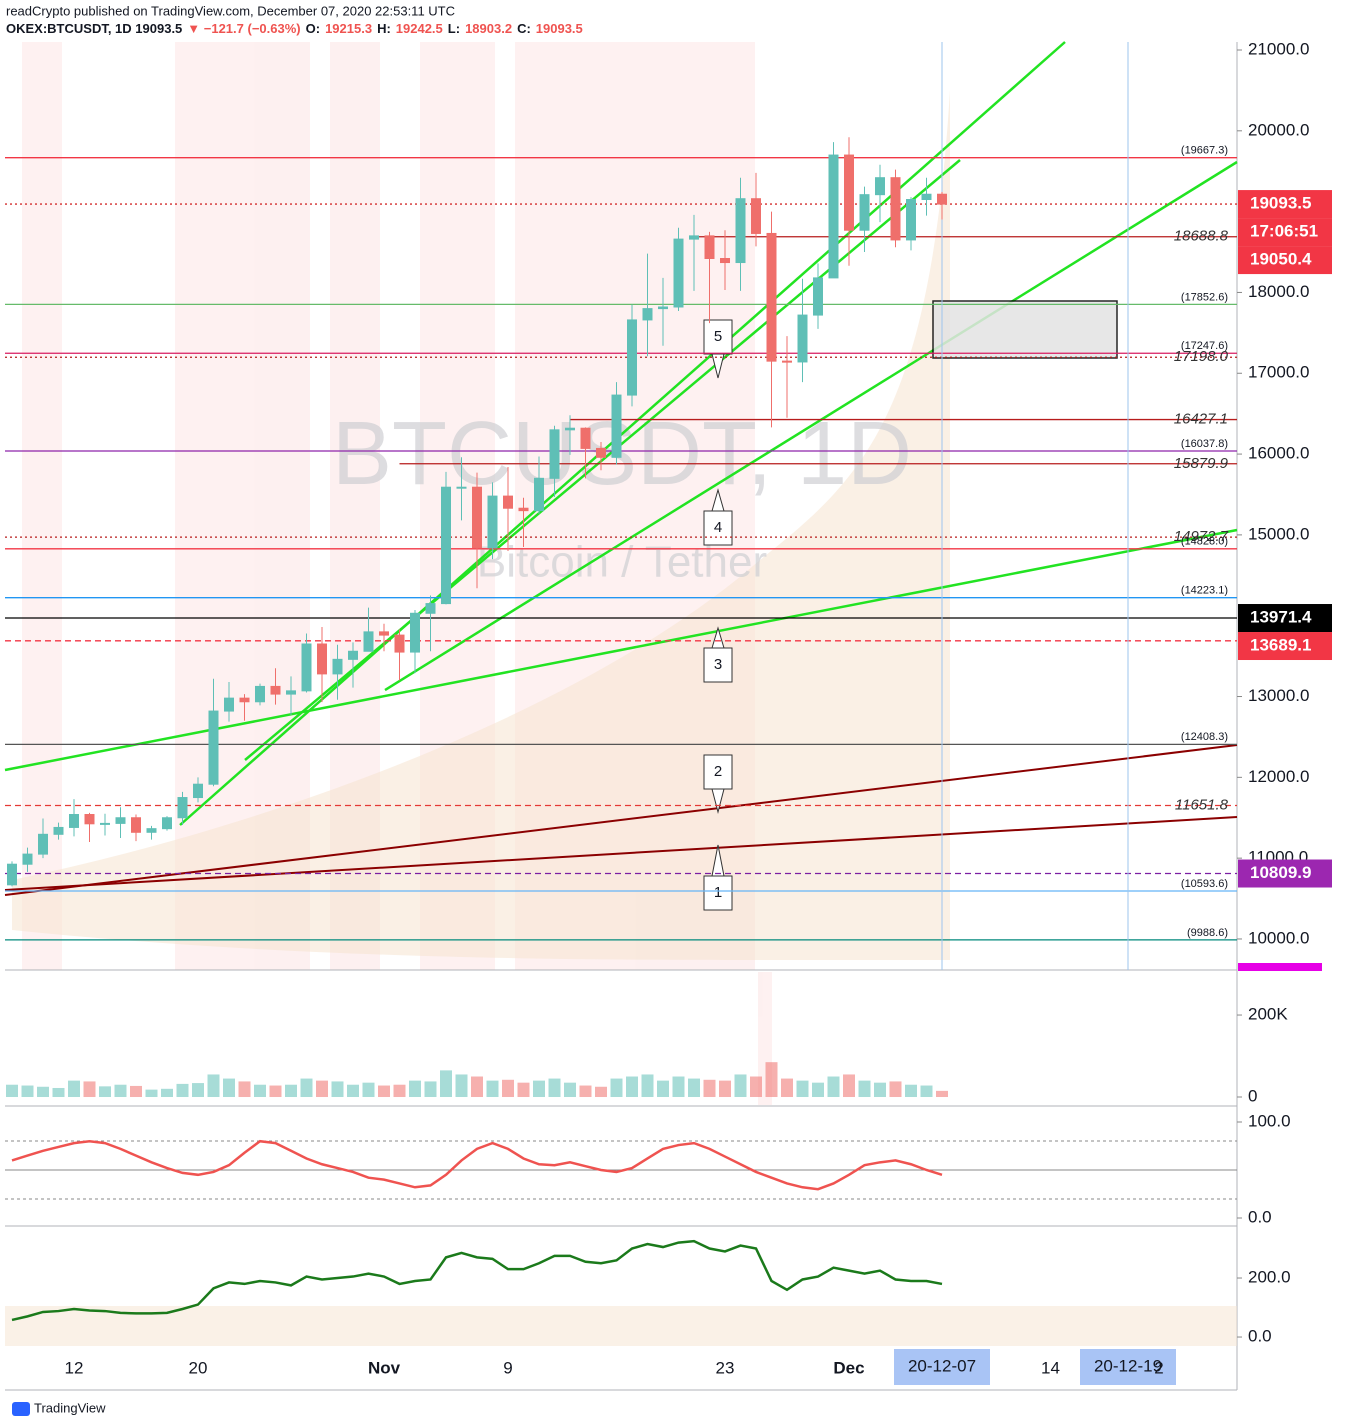 This screenshot has height=1427, width=1348. What do you see at coordinates (1280, 645) in the screenshot?
I see `price-badge-label: 13689.1` at bounding box center [1280, 645].